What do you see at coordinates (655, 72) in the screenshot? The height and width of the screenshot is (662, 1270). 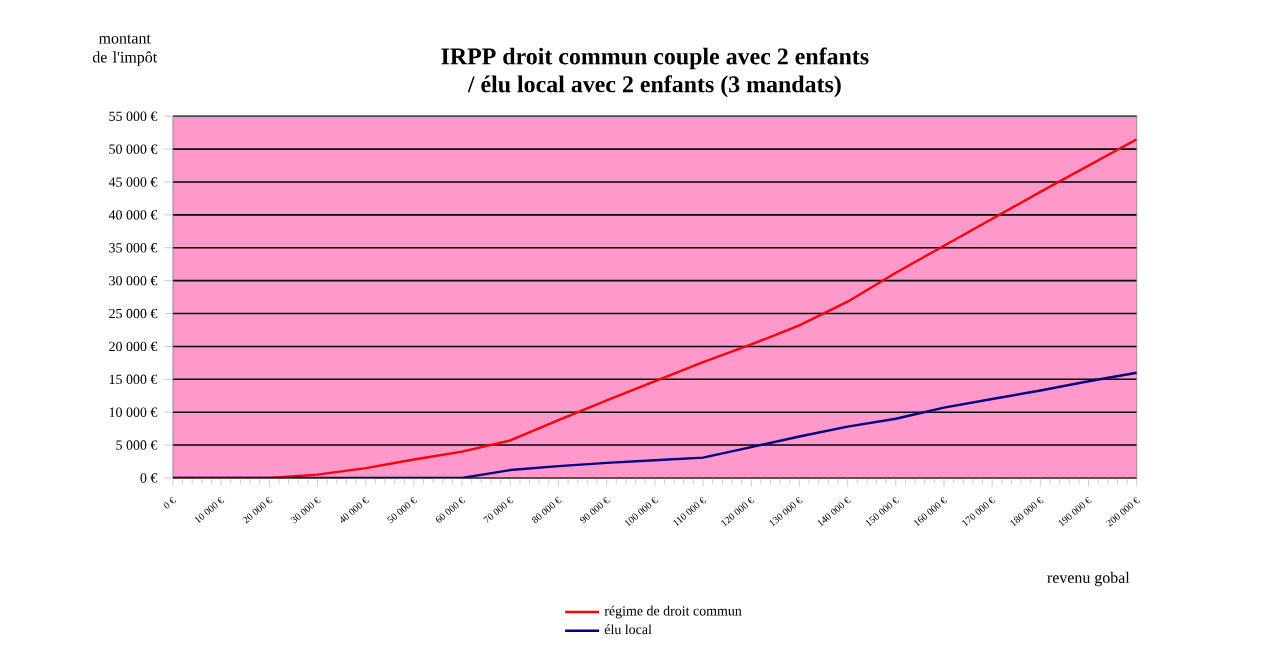 I see `chart-title: IRPP droit commun couple avec 2 enfants / élu local avec 2 enfants (3 mandats)` at bounding box center [655, 72].